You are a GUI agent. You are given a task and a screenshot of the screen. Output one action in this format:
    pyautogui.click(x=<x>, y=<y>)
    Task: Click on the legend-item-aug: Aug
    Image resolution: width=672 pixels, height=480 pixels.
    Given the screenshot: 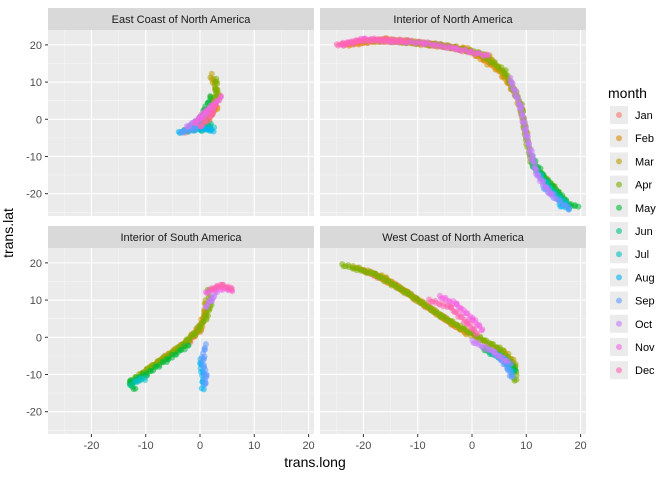 What is the action you would take?
    pyautogui.click(x=632, y=277)
    